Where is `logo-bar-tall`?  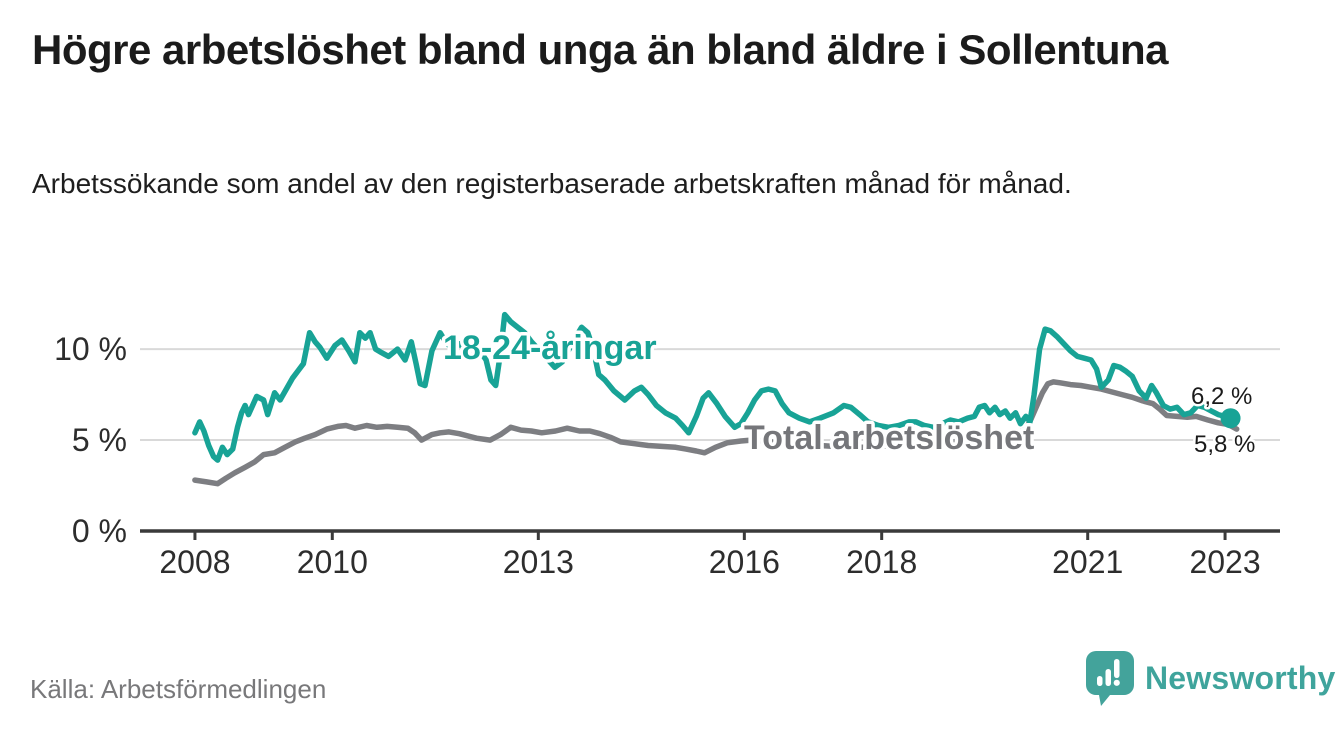
logo-bar-tall is located at coordinates (1117, 668).